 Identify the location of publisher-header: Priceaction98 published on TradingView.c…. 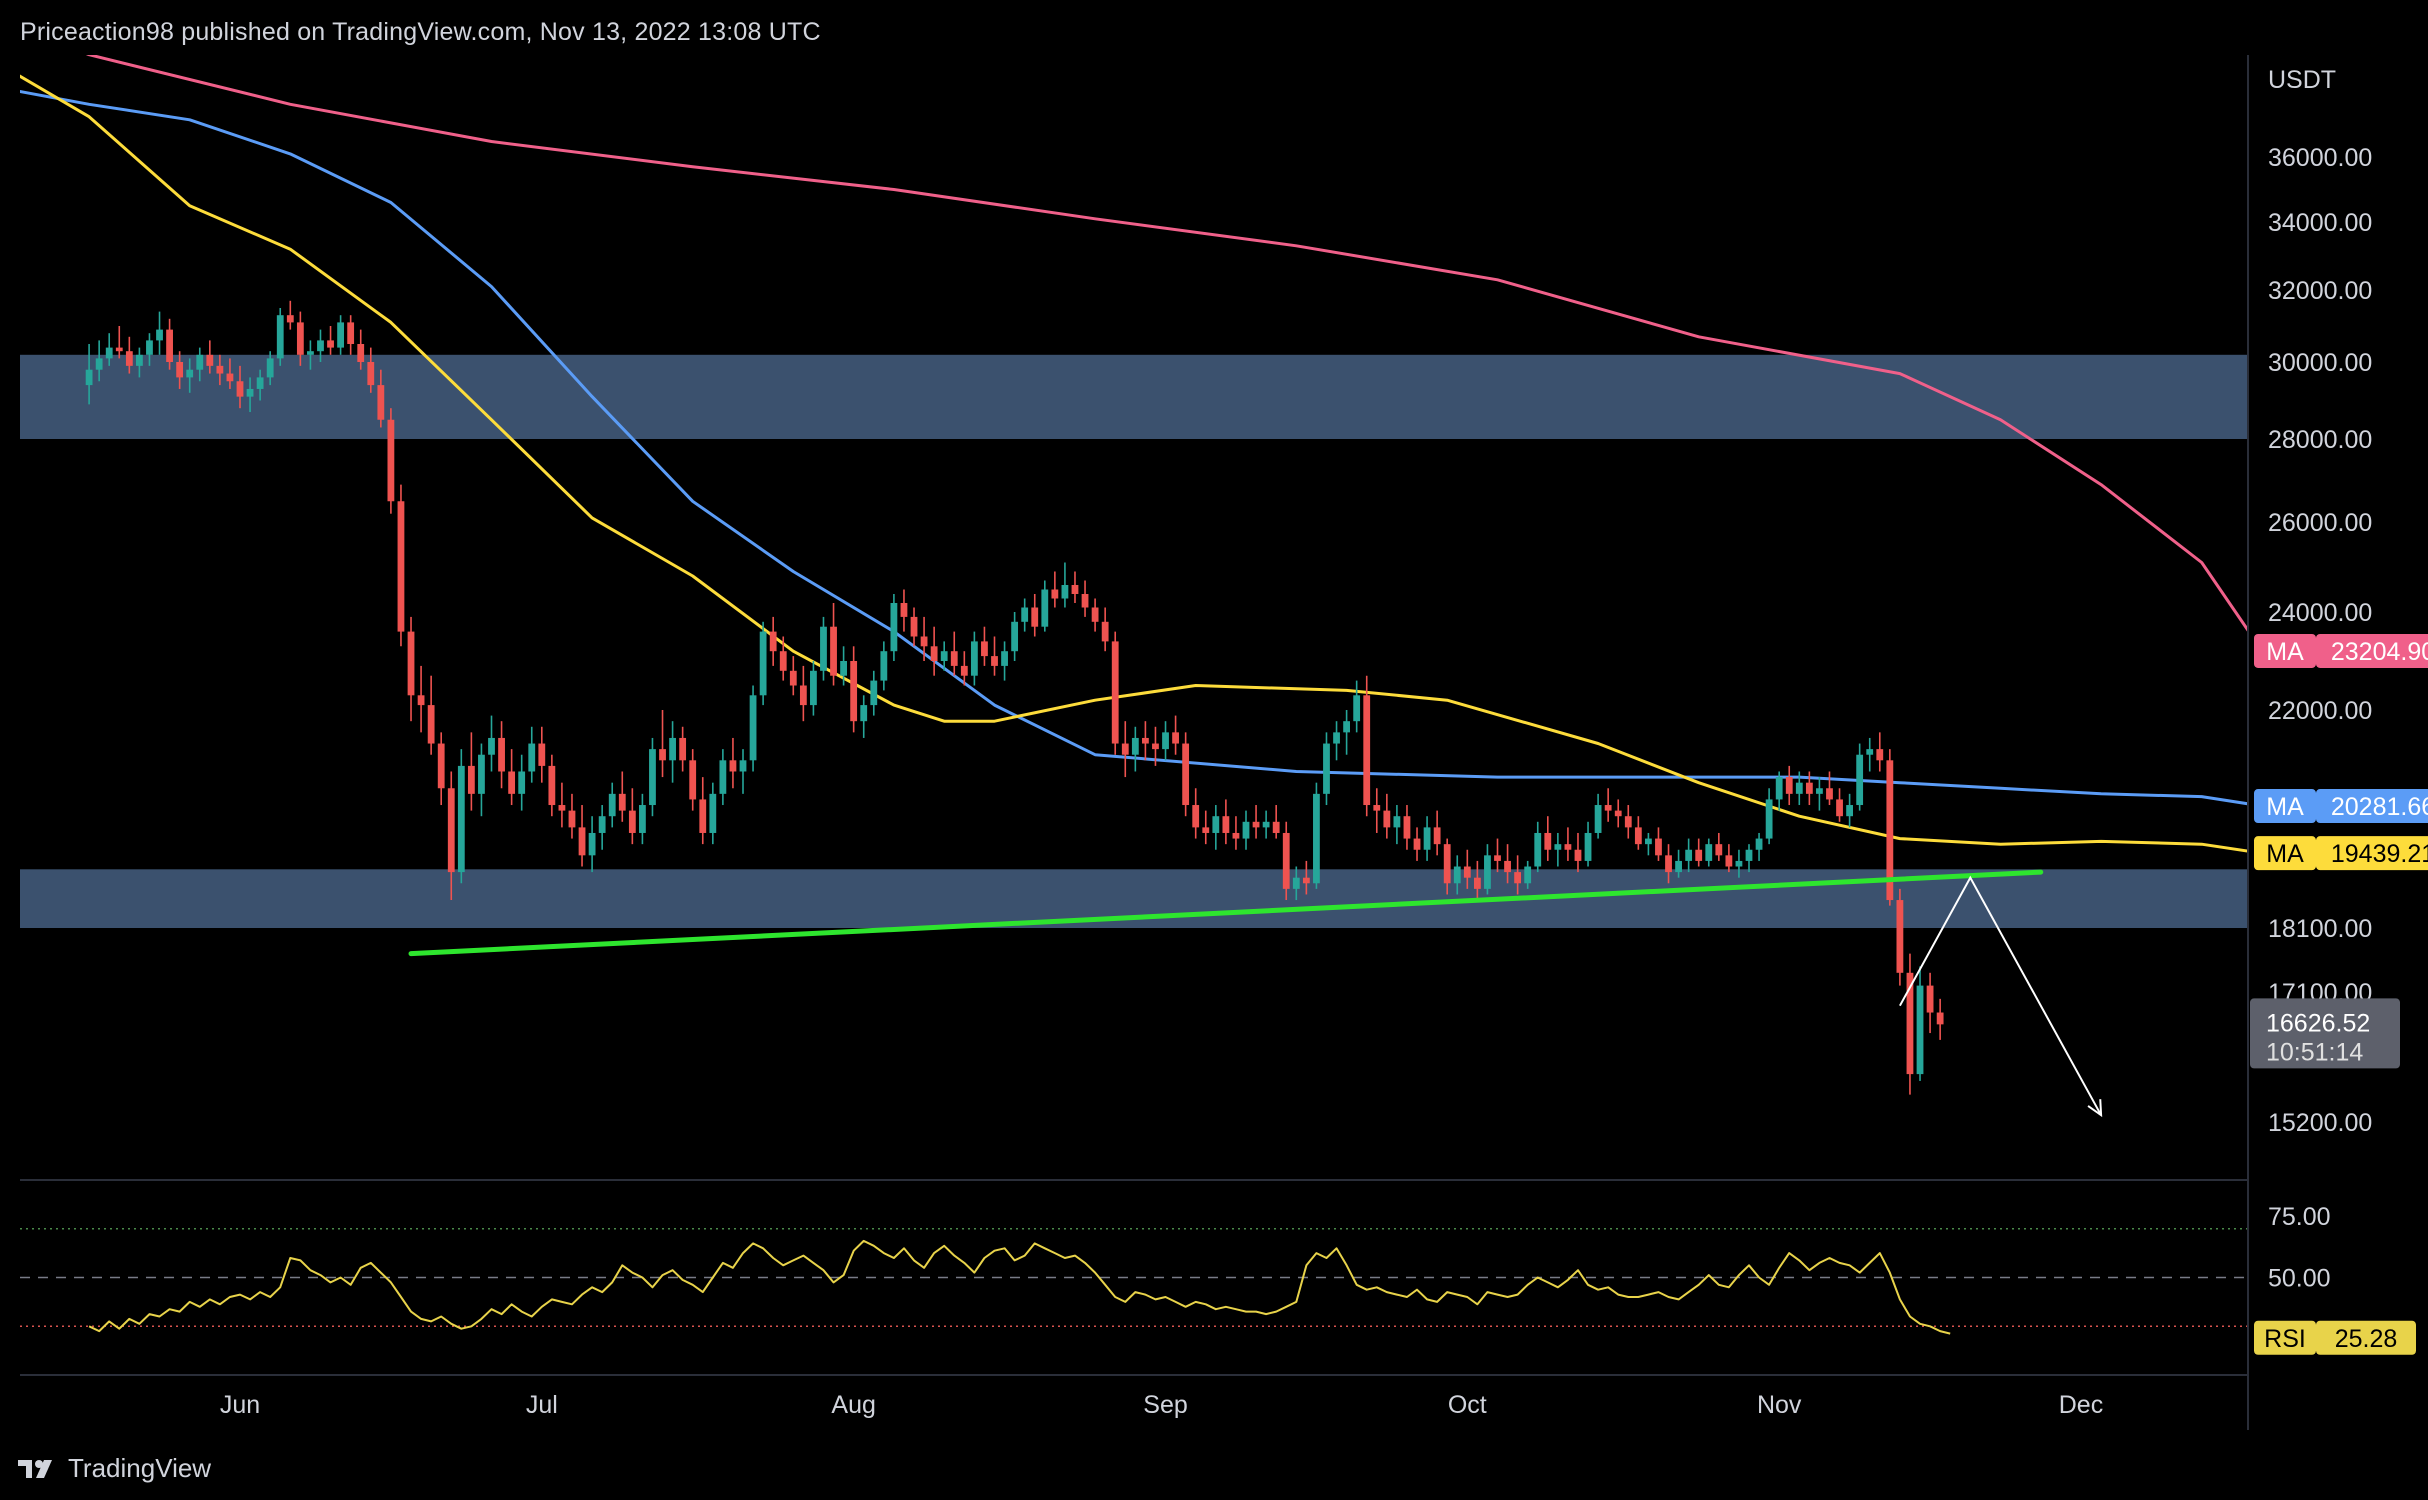
(420, 32).